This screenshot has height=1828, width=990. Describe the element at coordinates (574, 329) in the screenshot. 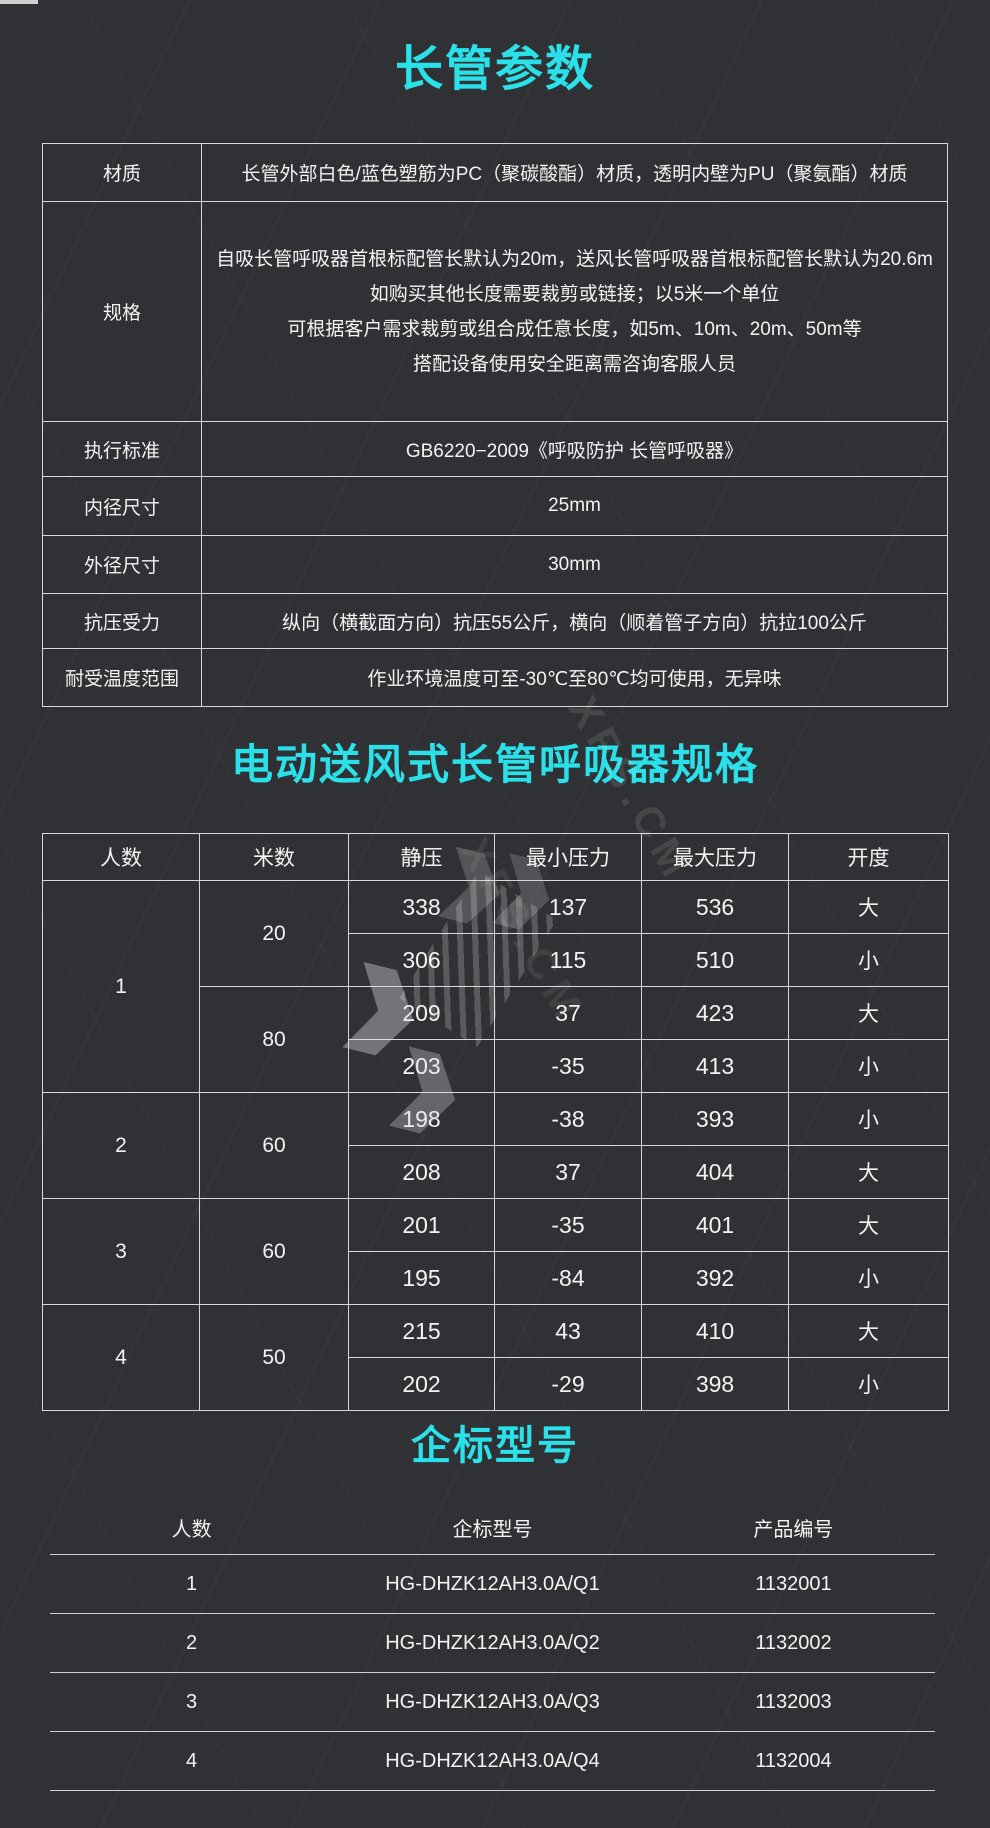

I see `spec-line: 可根据客户需求裁剪或组合成任意长度，如5m、10m、20m、50m等` at that location.